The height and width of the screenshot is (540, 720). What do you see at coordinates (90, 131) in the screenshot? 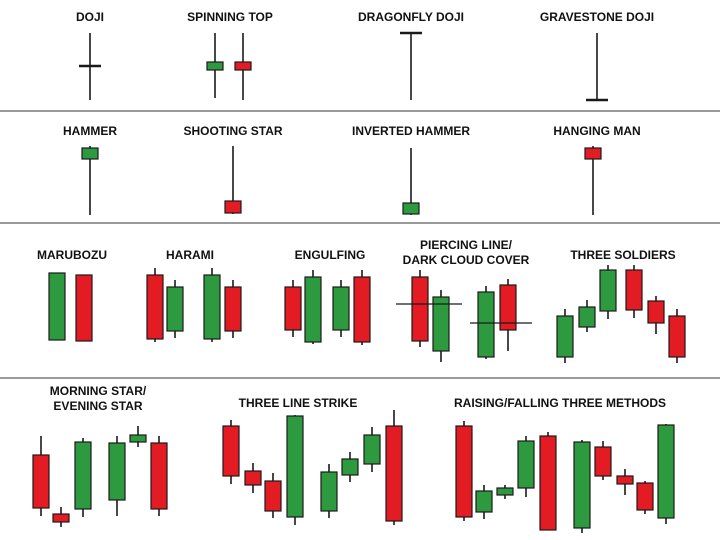
I see `pattern-label-line: HAMMER` at bounding box center [90, 131].